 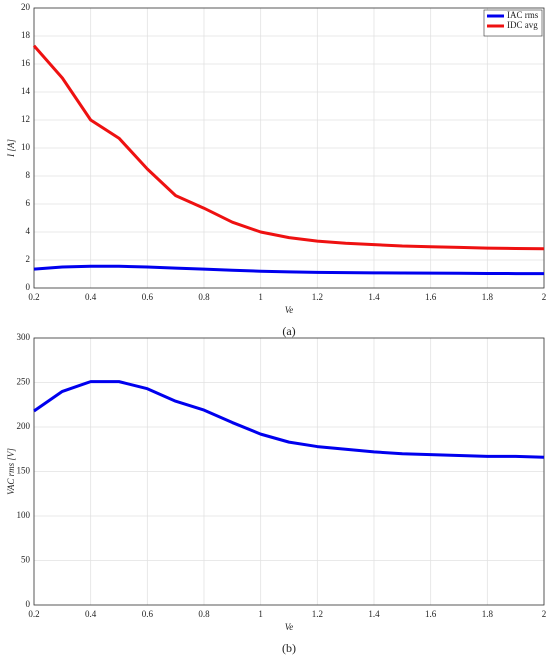 What do you see at coordinates (26, 91) in the screenshot?
I see `y-tick-label: 14` at bounding box center [26, 91].